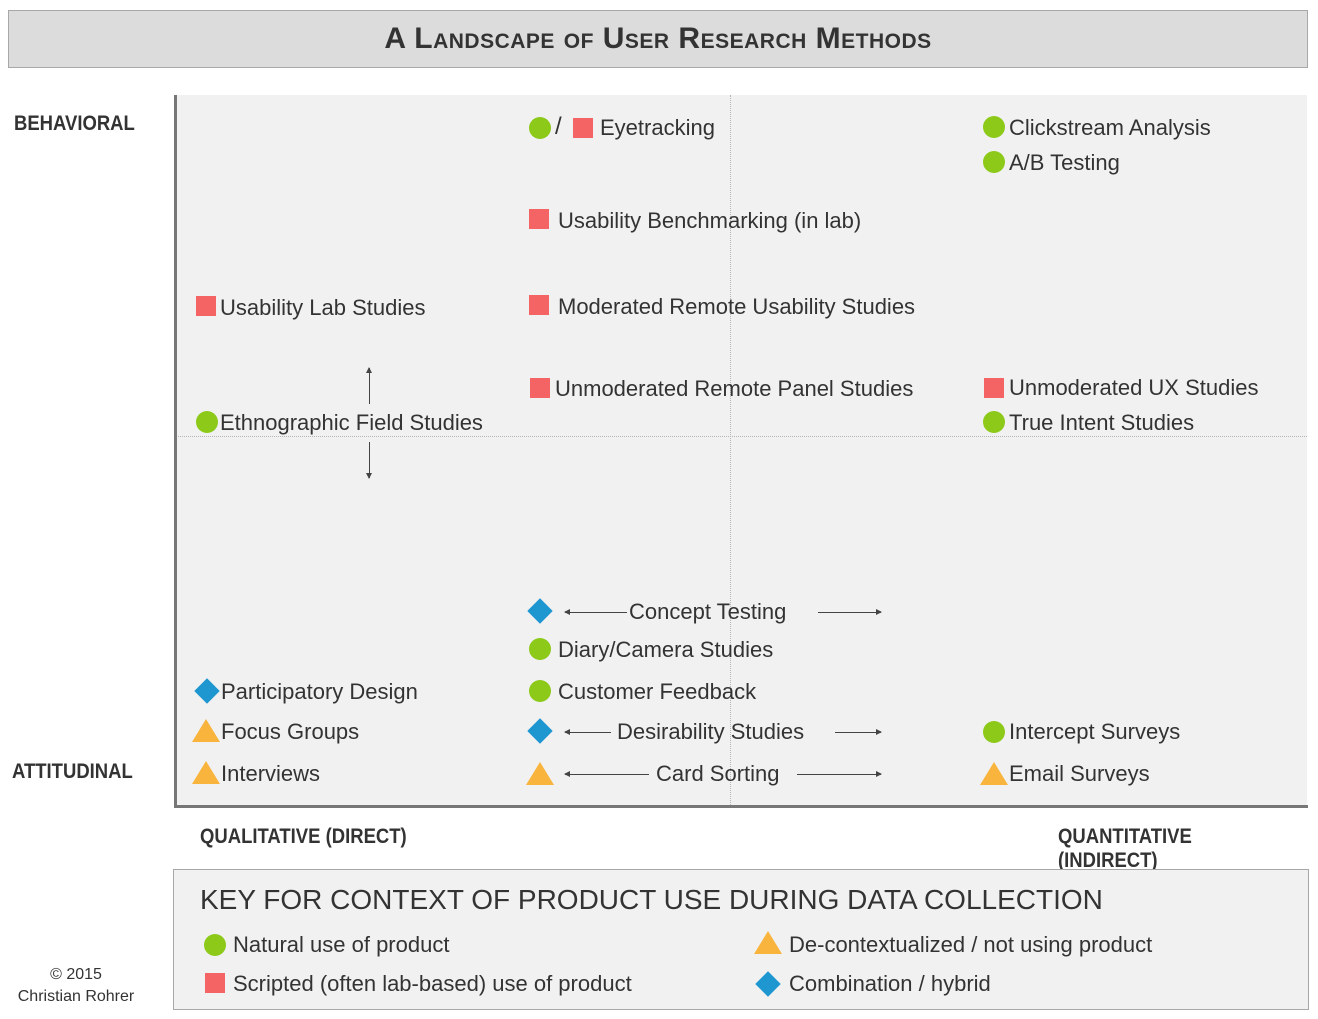 Image resolution: width=1318 pixels, height=1019 pixels. Describe the element at coordinates (666, 649) in the screenshot. I see `method-diary-camera: Diary/Camera Studies` at that location.